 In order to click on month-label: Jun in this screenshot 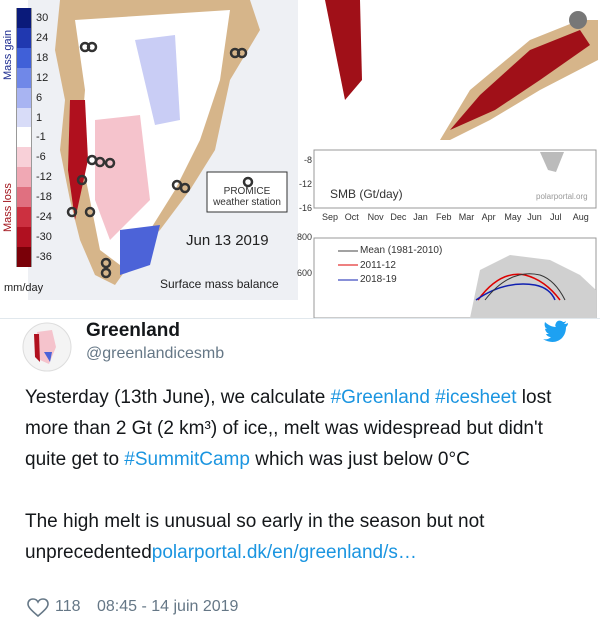, I will do `click(534, 217)`.